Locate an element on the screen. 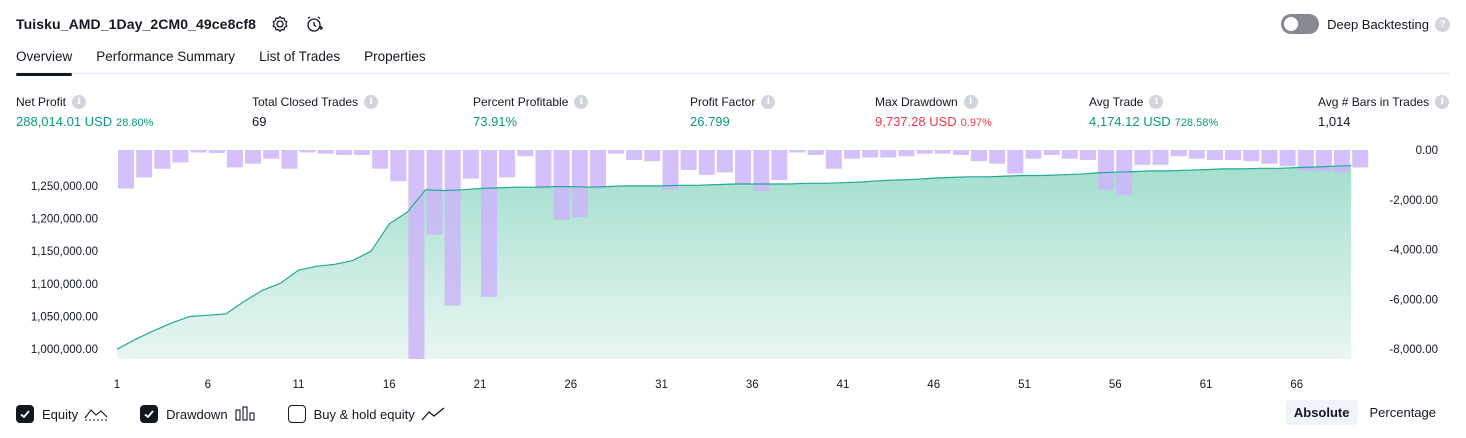  stat-value: 1,014 is located at coordinates (1334, 121).